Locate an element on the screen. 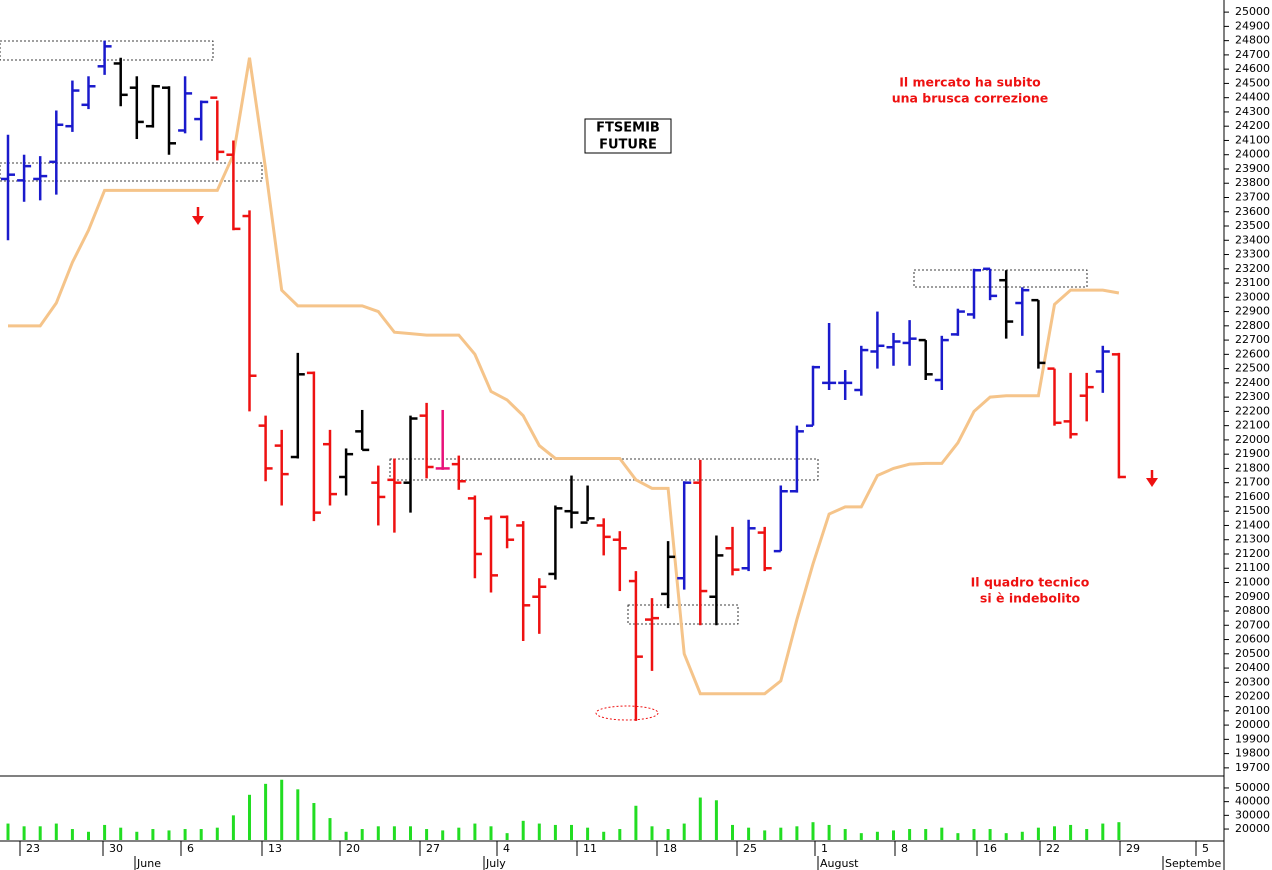 The width and height of the screenshot is (1272, 870). arrow is located at coordinates (1152, 482).